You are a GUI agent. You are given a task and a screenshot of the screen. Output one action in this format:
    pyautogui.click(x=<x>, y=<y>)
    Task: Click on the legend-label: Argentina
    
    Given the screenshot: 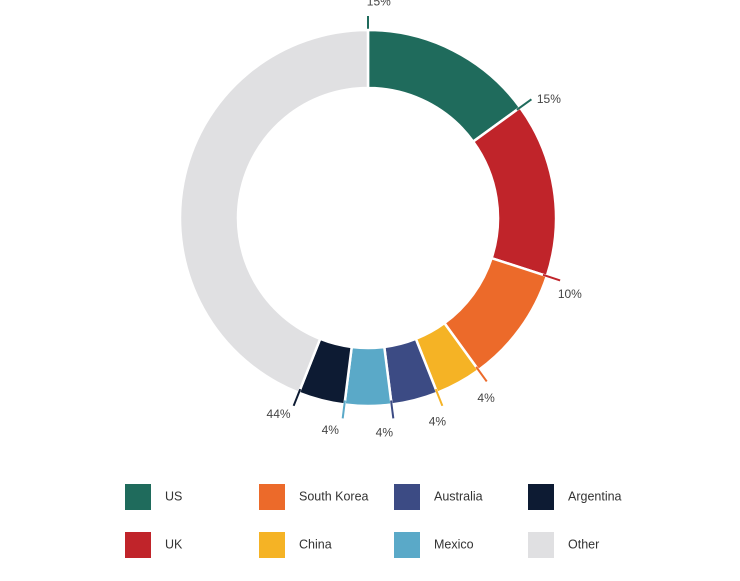 What is the action you would take?
    pyautogui.click(x=595, y=496)
    